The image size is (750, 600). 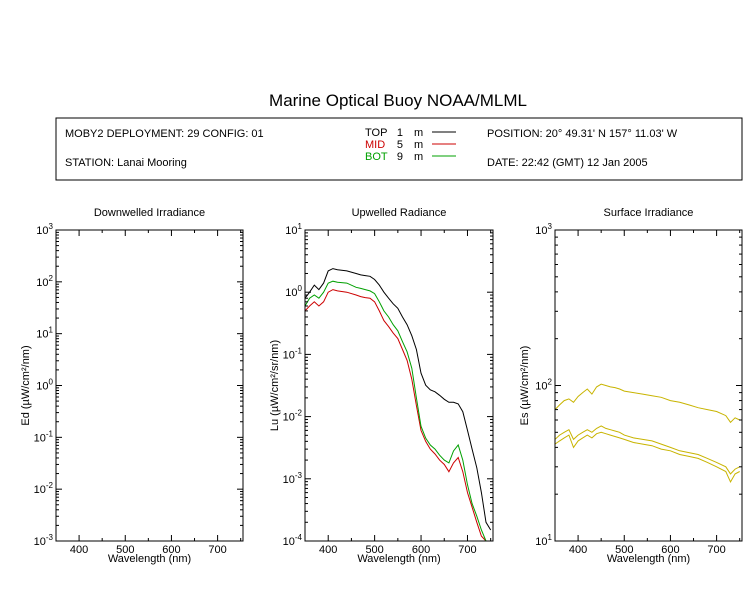 I want to click on legend-entry-top: TOP 1 m, so click(x=410, y=133).